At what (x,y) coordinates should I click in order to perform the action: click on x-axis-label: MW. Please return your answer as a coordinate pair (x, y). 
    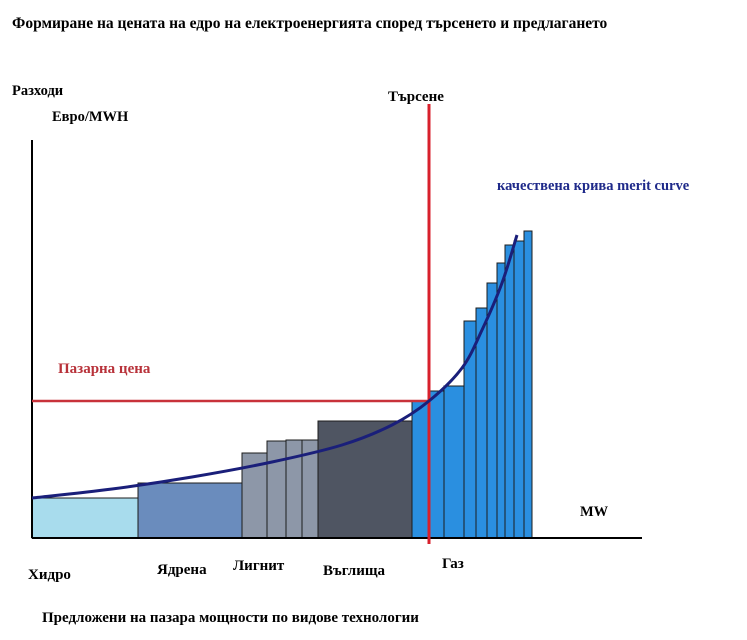
    Looking at the image, I should click on (594, 512).